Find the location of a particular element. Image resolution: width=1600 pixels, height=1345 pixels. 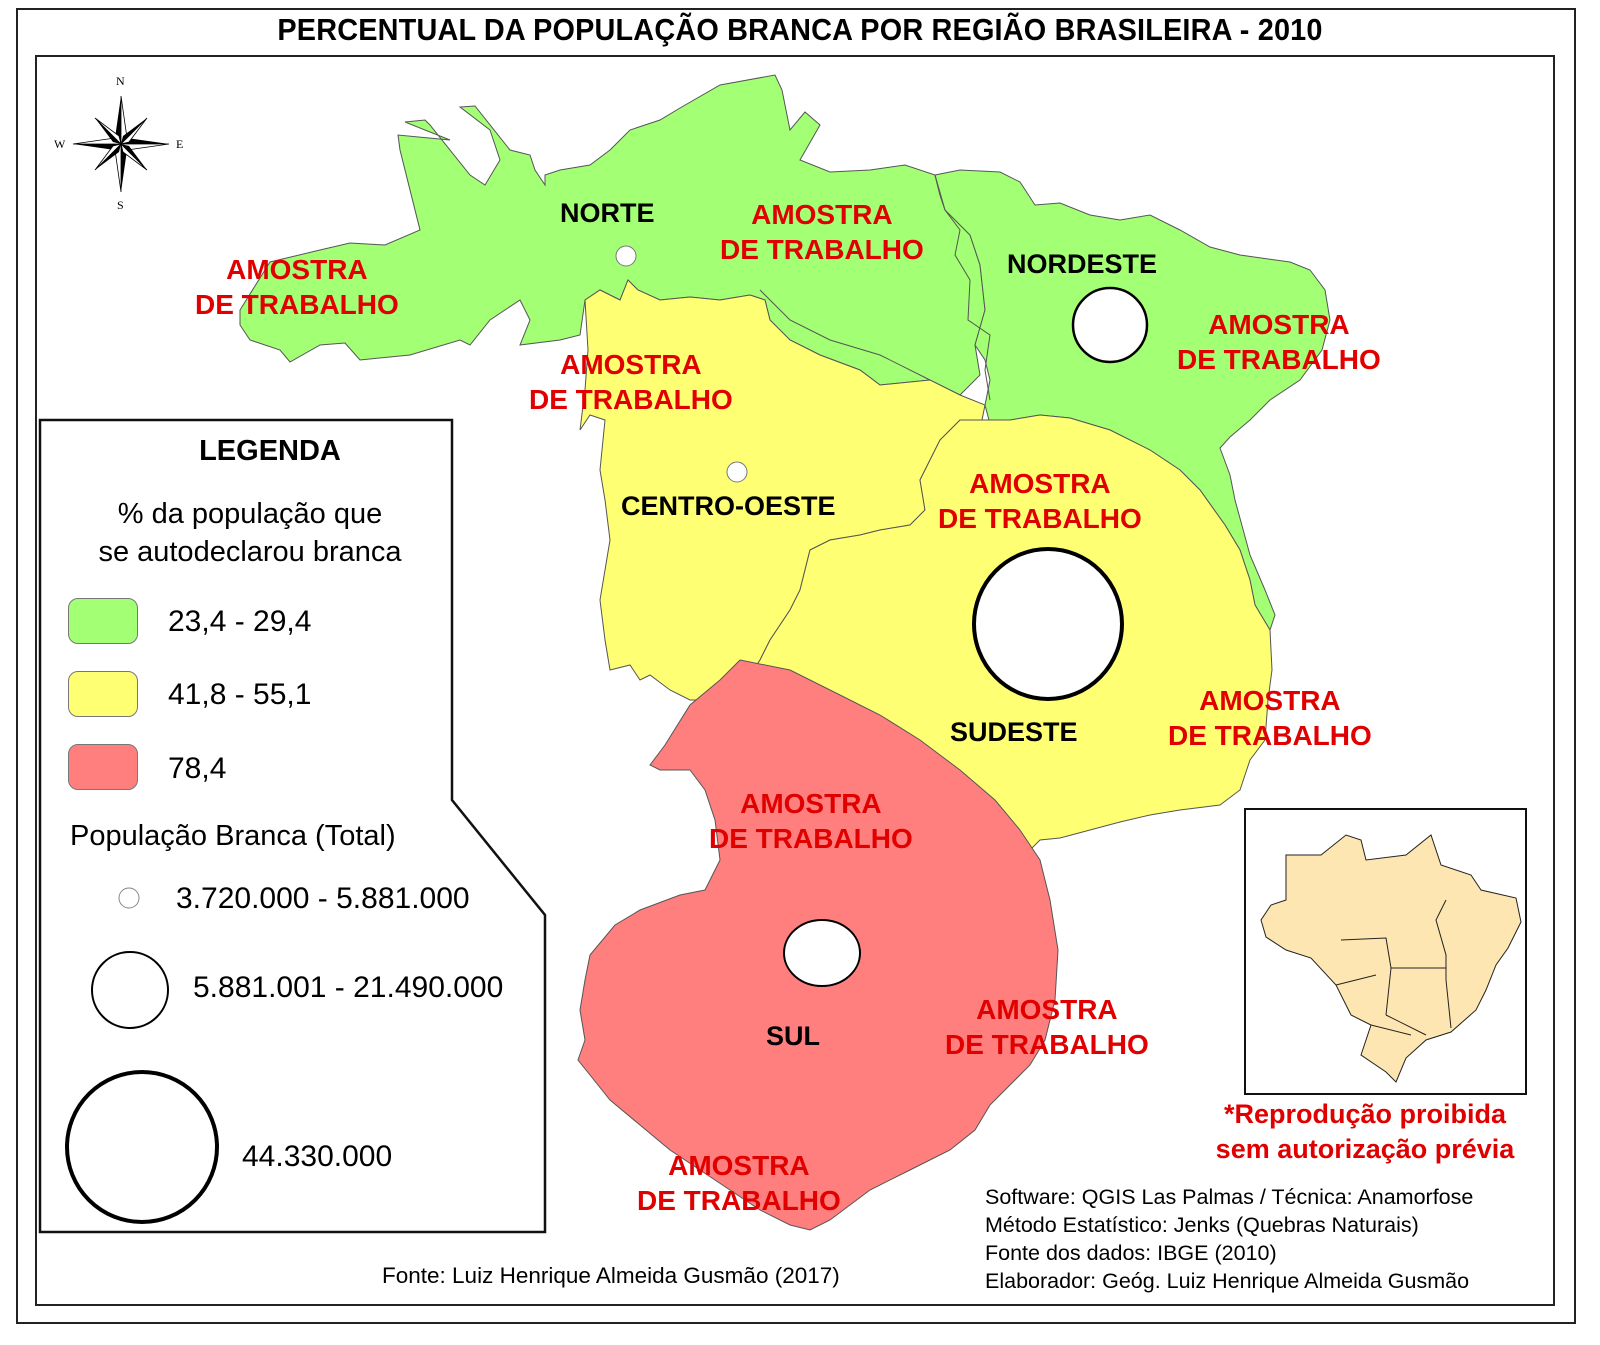

compass-rose-icon is located at coordinates (121, 144).